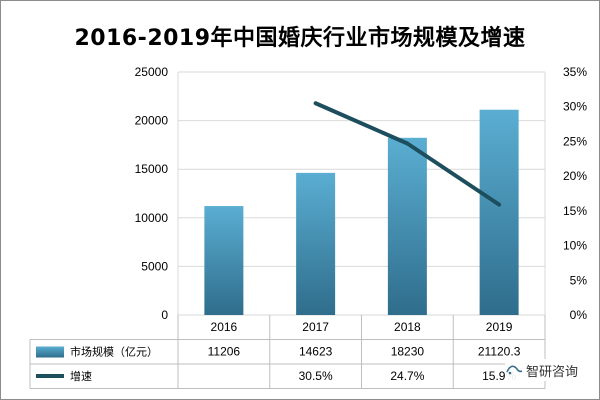 The image size is (600, 400). I want to click on right-axis-ticks: 0% 5% 10% 15% 20% 25% 30% 35%, so click(575, 193).